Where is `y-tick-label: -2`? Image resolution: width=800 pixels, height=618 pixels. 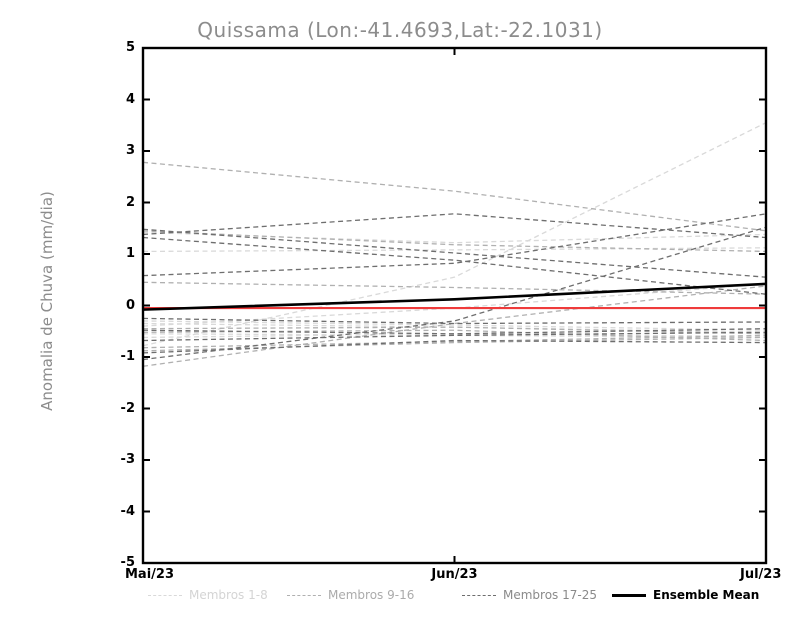 y-tick-label: -2 is located at coordinates (127, 408).